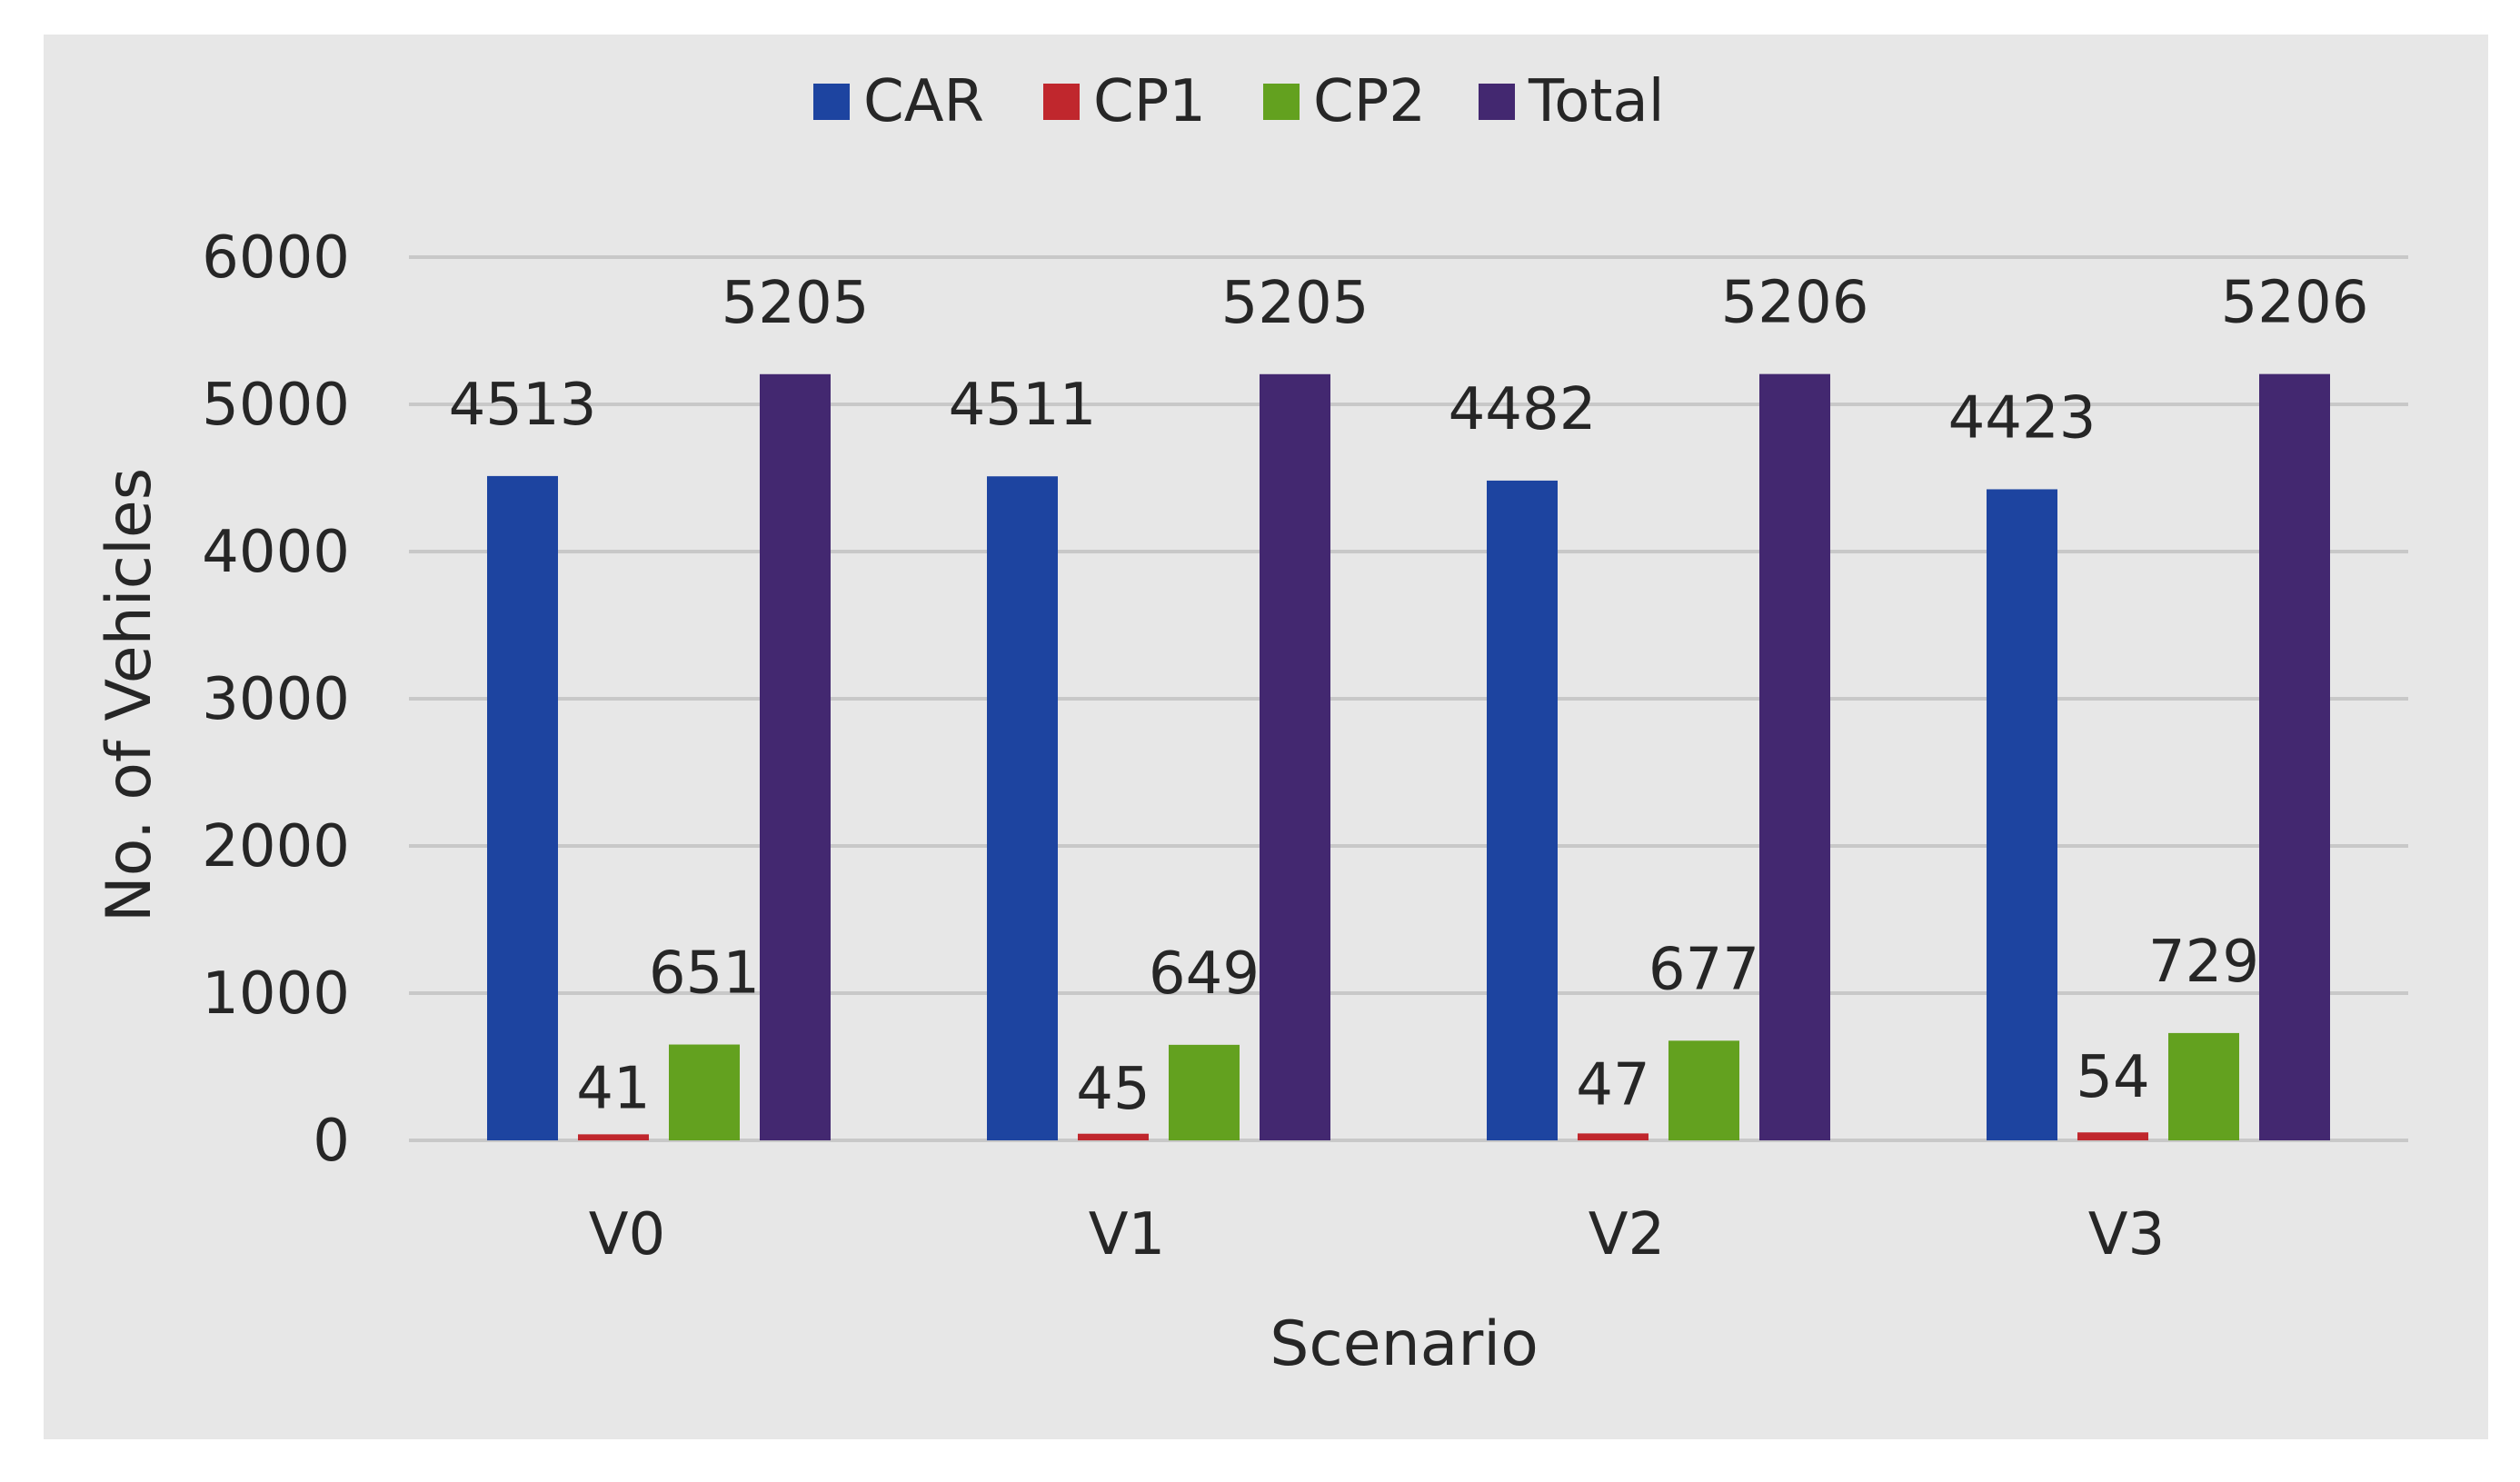 This screenshot has height=1482, width=2520. I want to click on y-axis-ticks: 0 1000 2000 3000 4000 5000 6000, so click(276, 699).